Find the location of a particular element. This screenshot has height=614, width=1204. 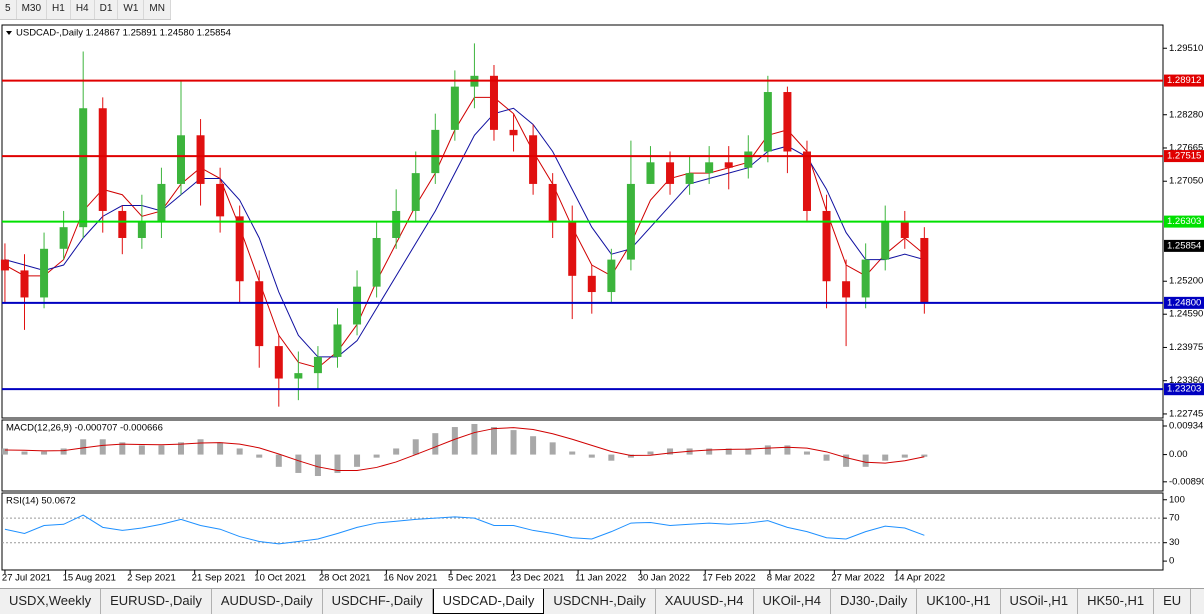

macd-signal is located at coordinates (464, 449).